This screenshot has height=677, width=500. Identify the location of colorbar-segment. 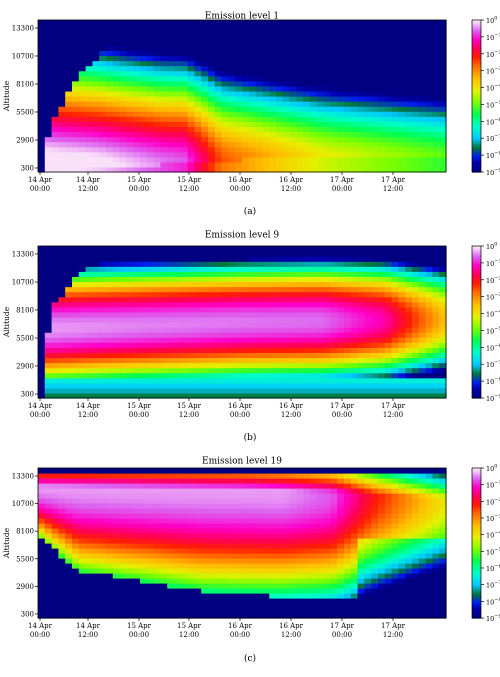
(476, 42).